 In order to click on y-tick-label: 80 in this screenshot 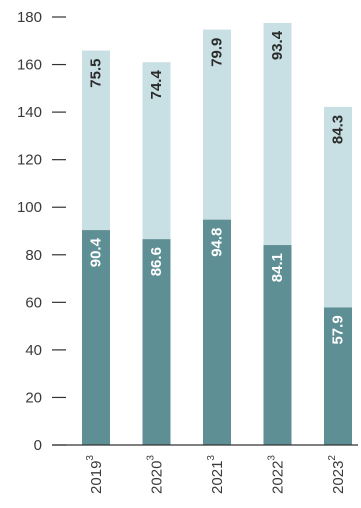, I will do `click(33, 255)`.